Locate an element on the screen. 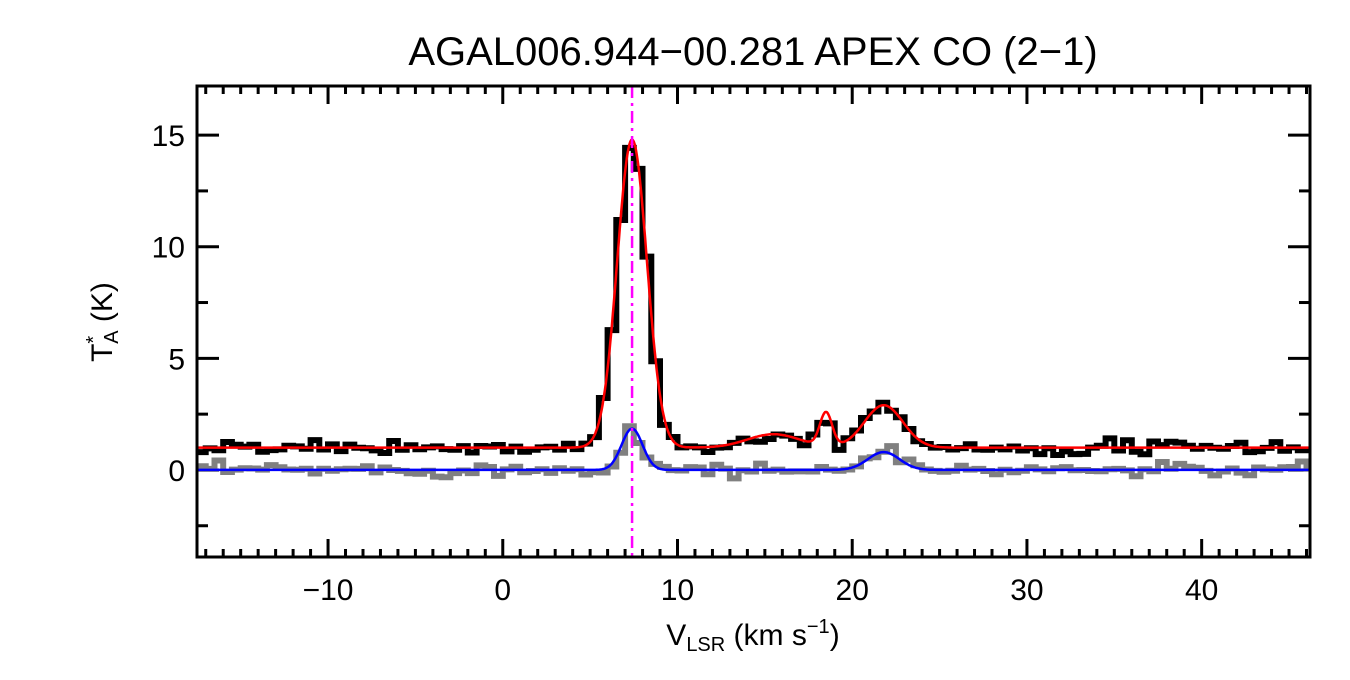  y-tick-label: 10 is located at coordinates (168, 248).